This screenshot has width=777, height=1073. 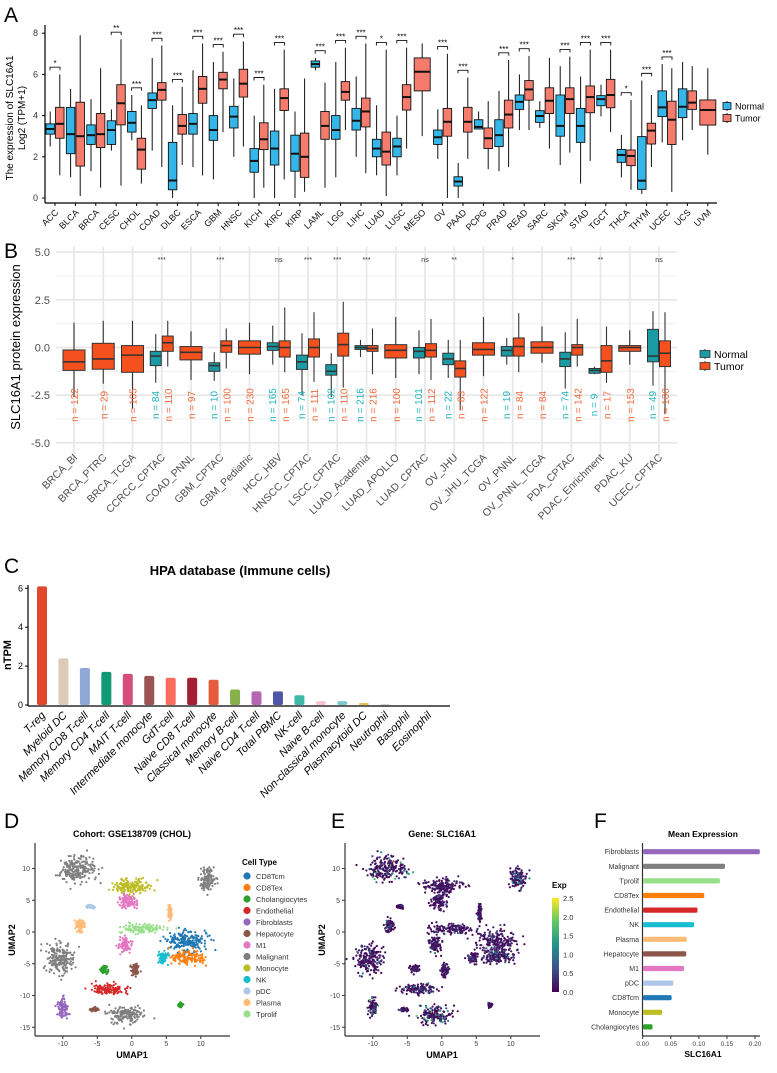 What do you see at coordinates (682, 217) in the screenshot?
I see `x-tick-label: UCS` at bounding box center [682, 217].